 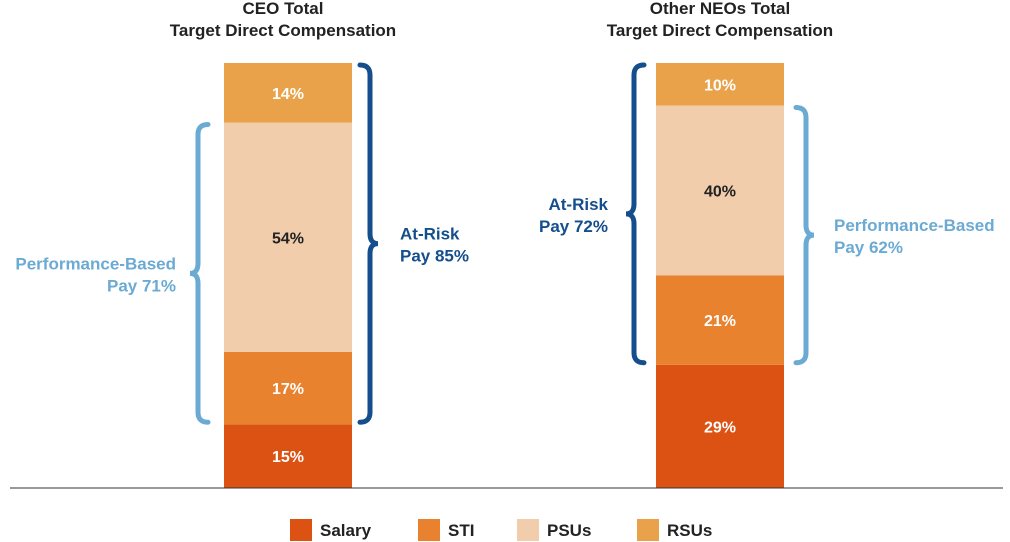 What do you see at coordinates (914, 236) in the screenshot?
I see `brace-label: Performance-Based Pay 62%` at bounding box center [914, 236].